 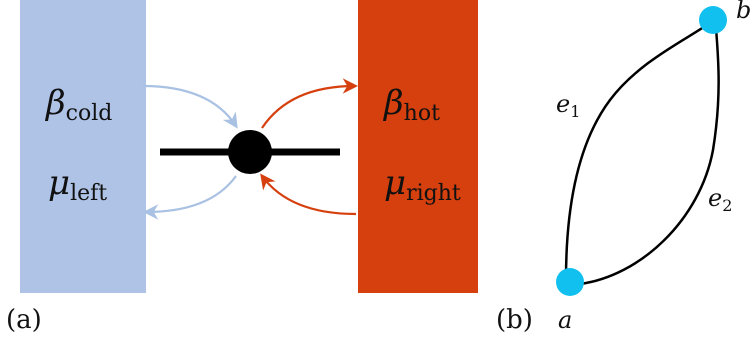 What do you see at coordinates (83, 146) in the screenshot?
I see `cold-reservoir` at bounding box center [83, 146].